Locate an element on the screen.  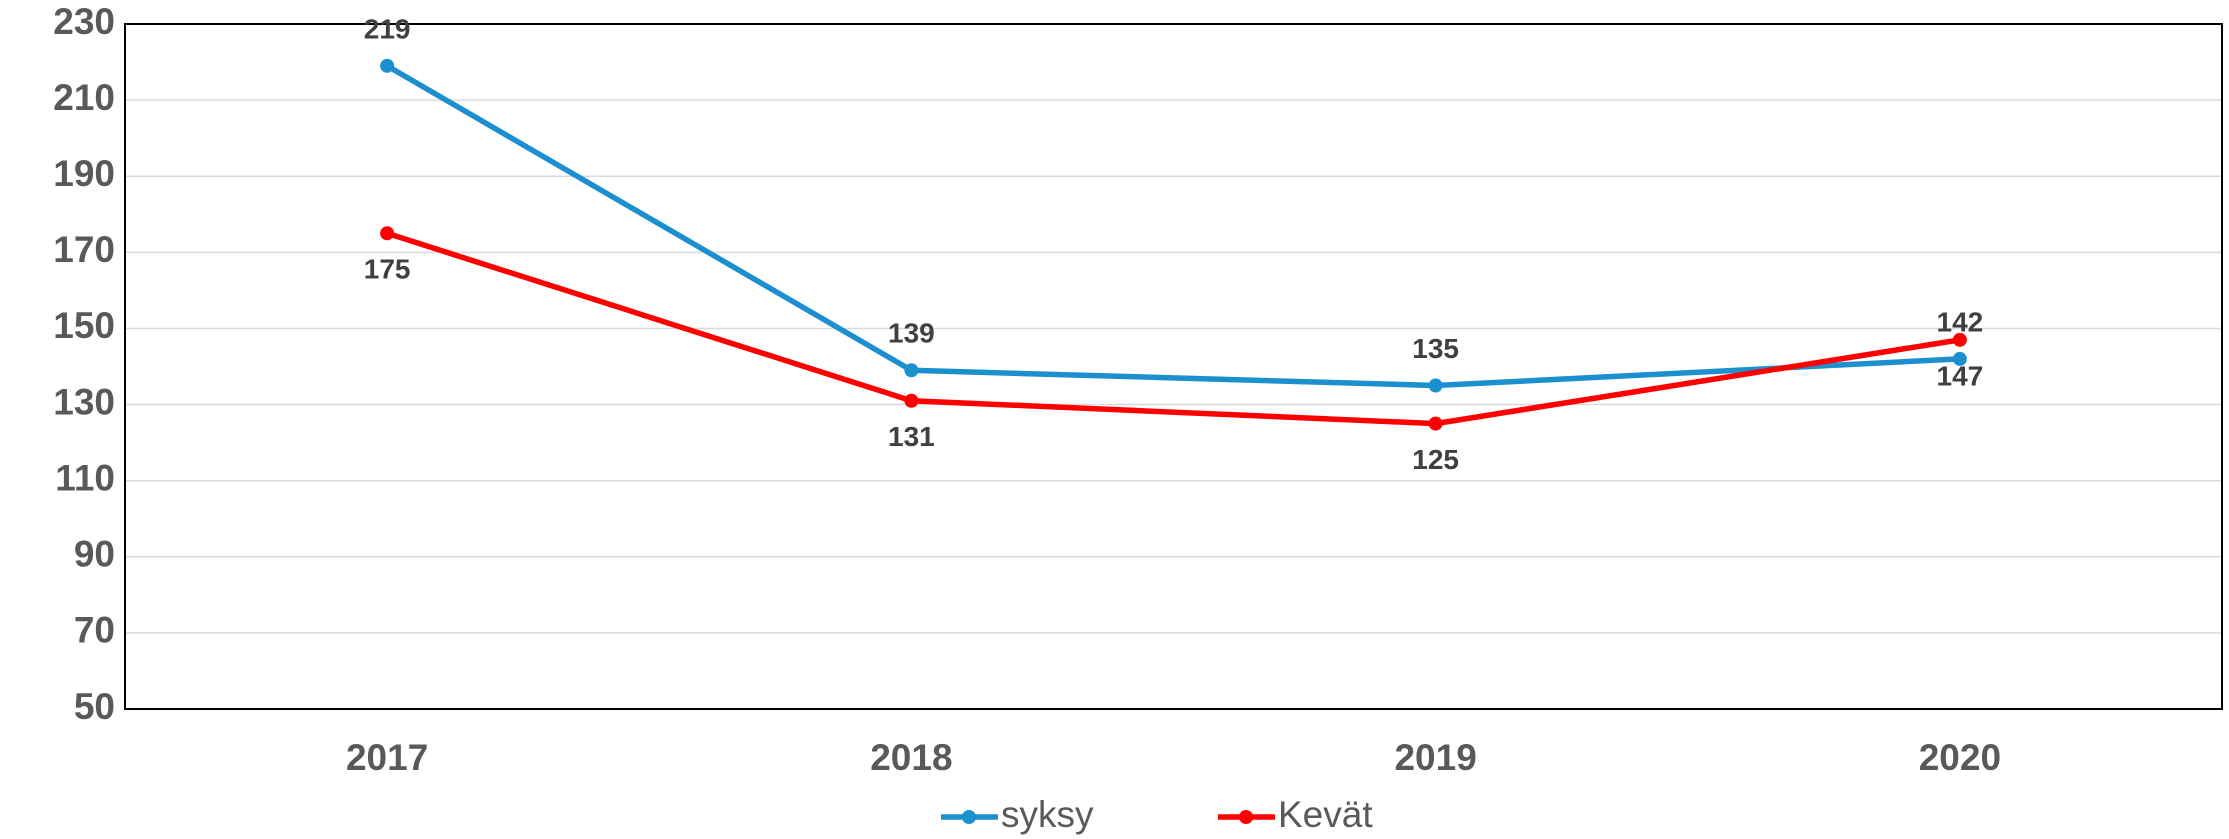
data-label: 175 is located at coordinates (387, 269).